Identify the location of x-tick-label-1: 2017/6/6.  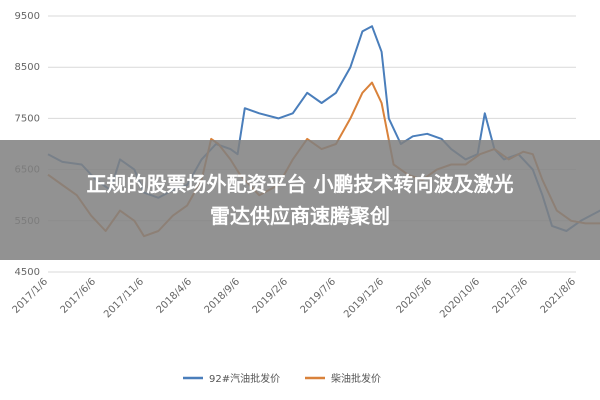
(79, 296).